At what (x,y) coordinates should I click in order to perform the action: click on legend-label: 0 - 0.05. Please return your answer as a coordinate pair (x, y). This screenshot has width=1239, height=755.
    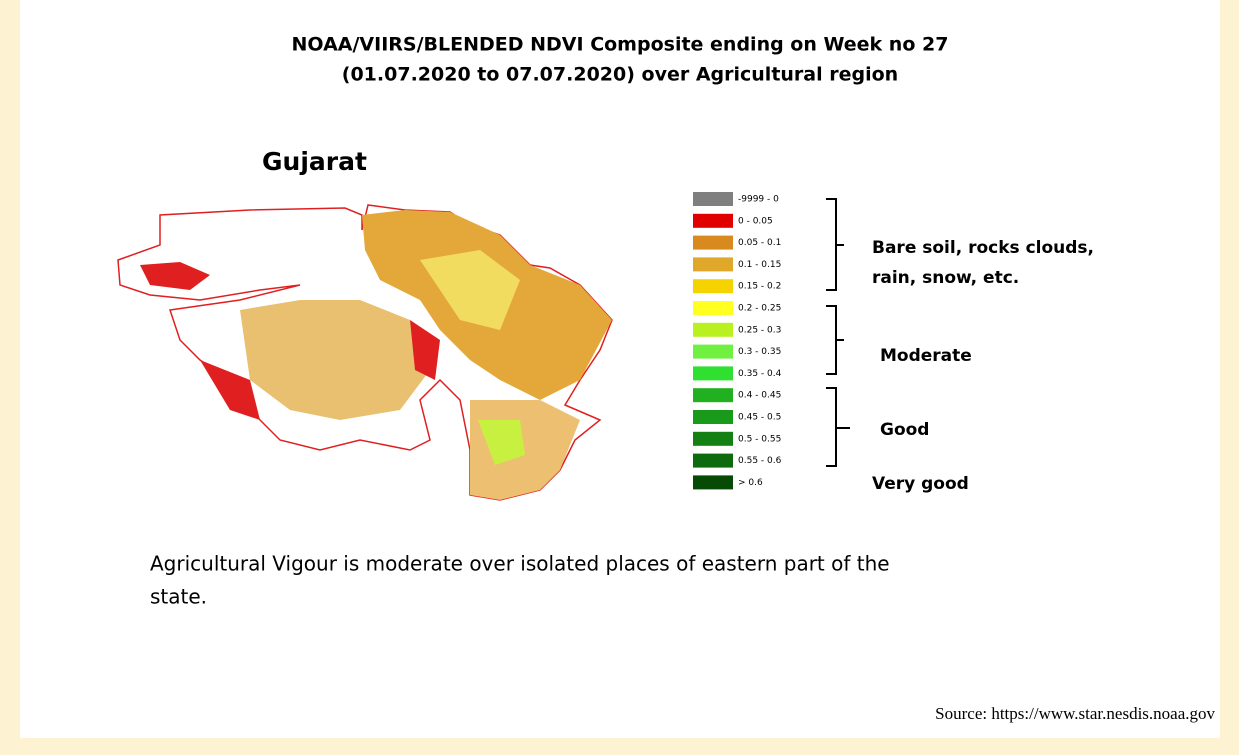
    Looking at the image, I should click on (755, 221).